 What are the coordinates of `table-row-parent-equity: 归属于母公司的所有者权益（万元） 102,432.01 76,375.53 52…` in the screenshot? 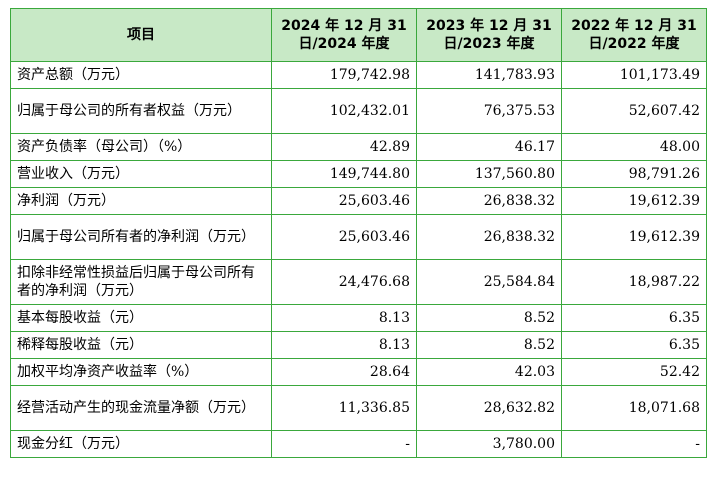 It's located at (358, 111).